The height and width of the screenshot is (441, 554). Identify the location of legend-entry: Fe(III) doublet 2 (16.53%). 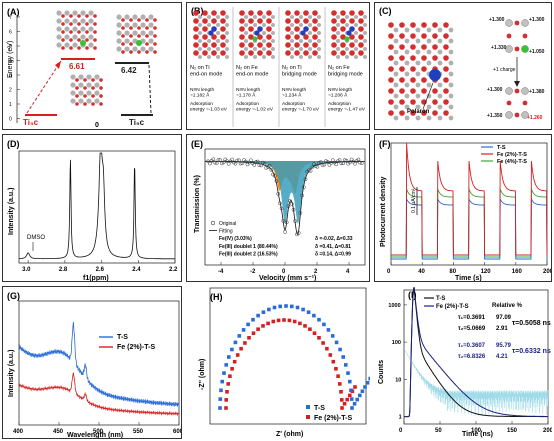
(248, 254).